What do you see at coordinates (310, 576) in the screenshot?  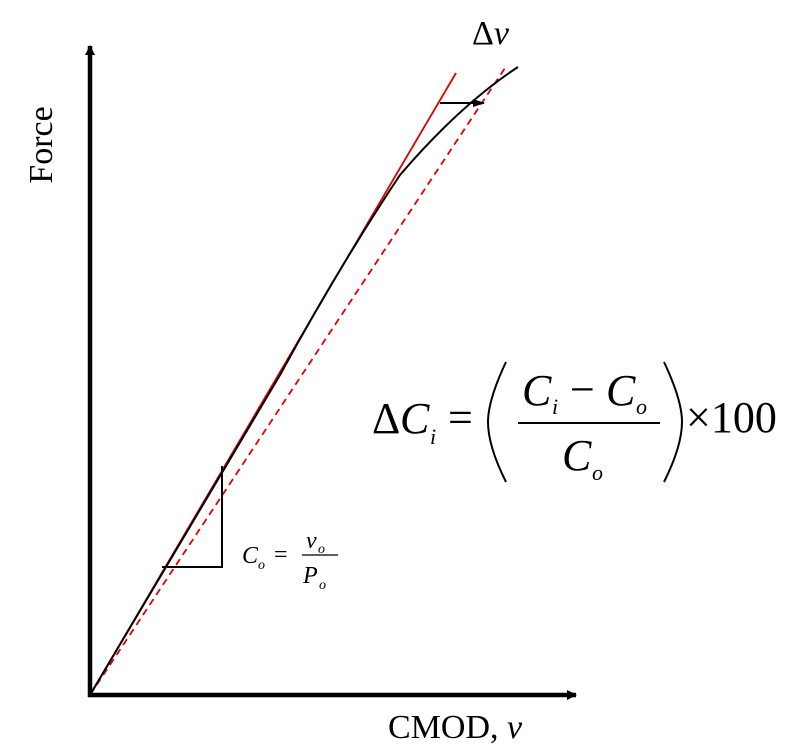 I see `svg-text: P` at bounding box center [310, 576].